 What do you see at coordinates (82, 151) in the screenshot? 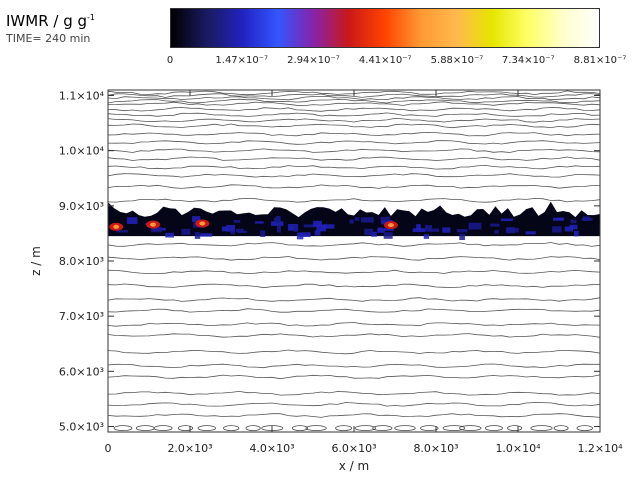
I see `y-tick-label: 1.0×10⁴` at bounding box center [82, 151].